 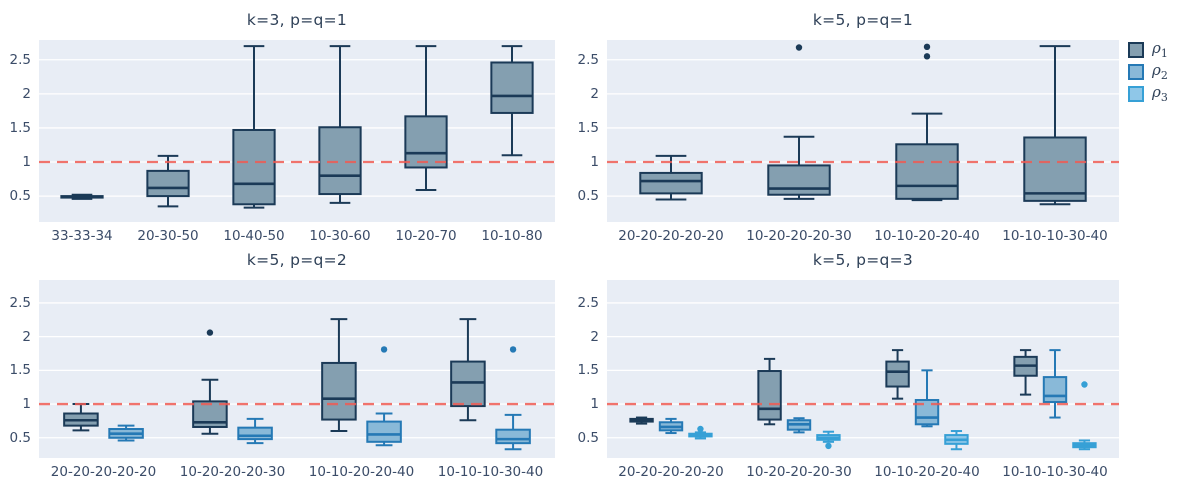 I want to click on legend-item-rho2: ρ2, so click(x=1148, y=72).